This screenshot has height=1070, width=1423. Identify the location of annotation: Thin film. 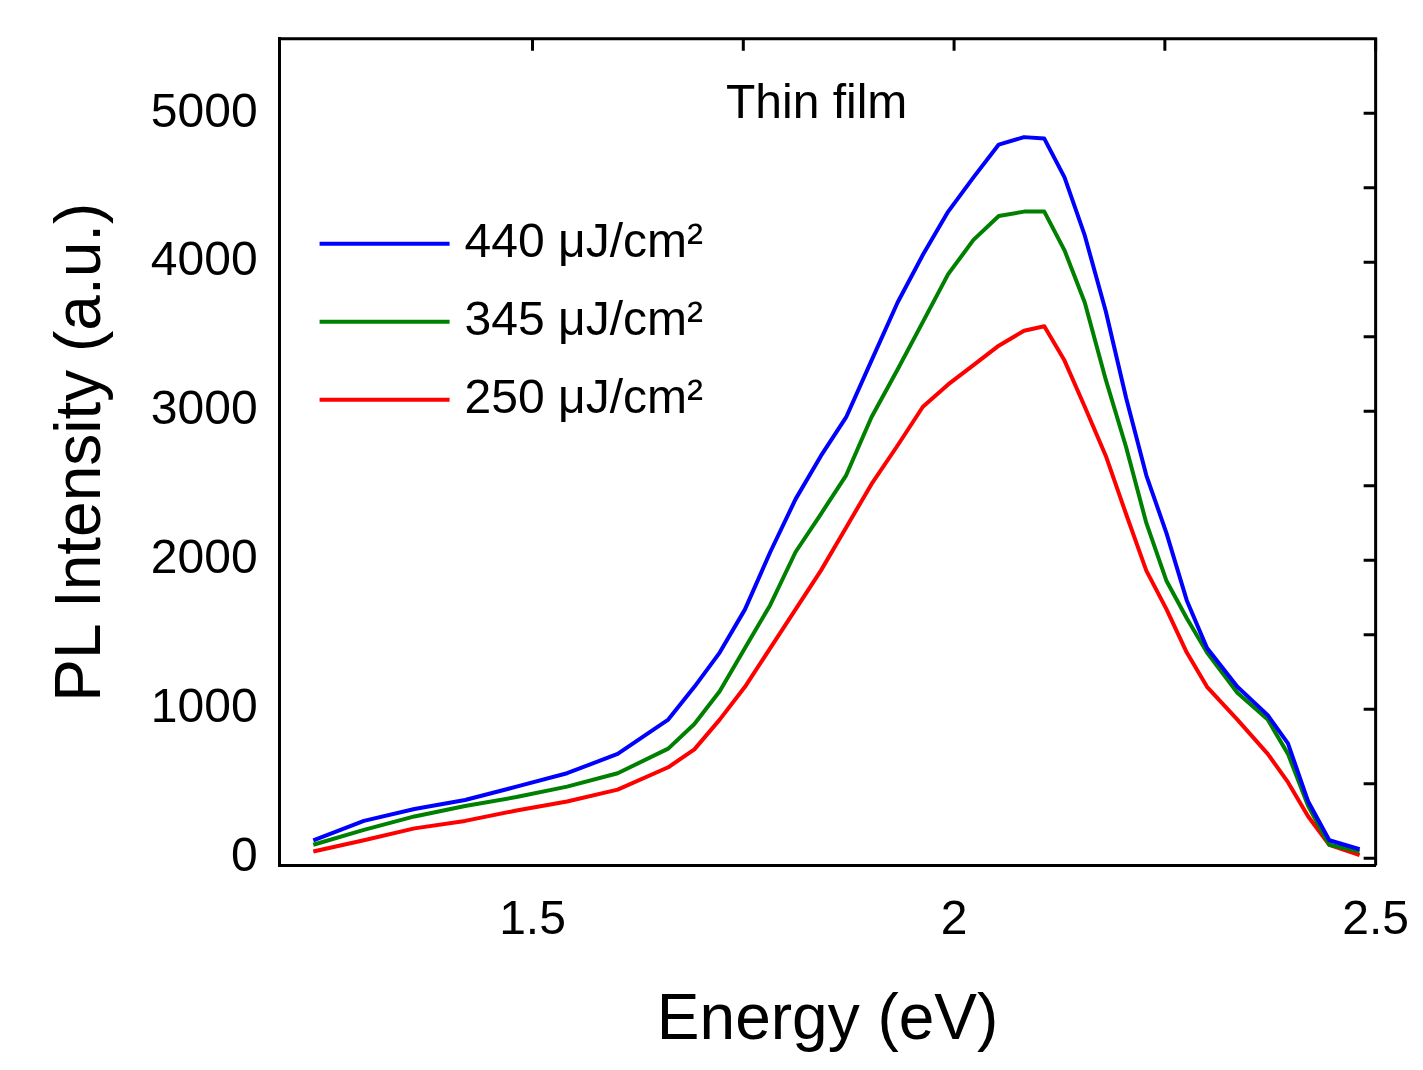
(816, 102).